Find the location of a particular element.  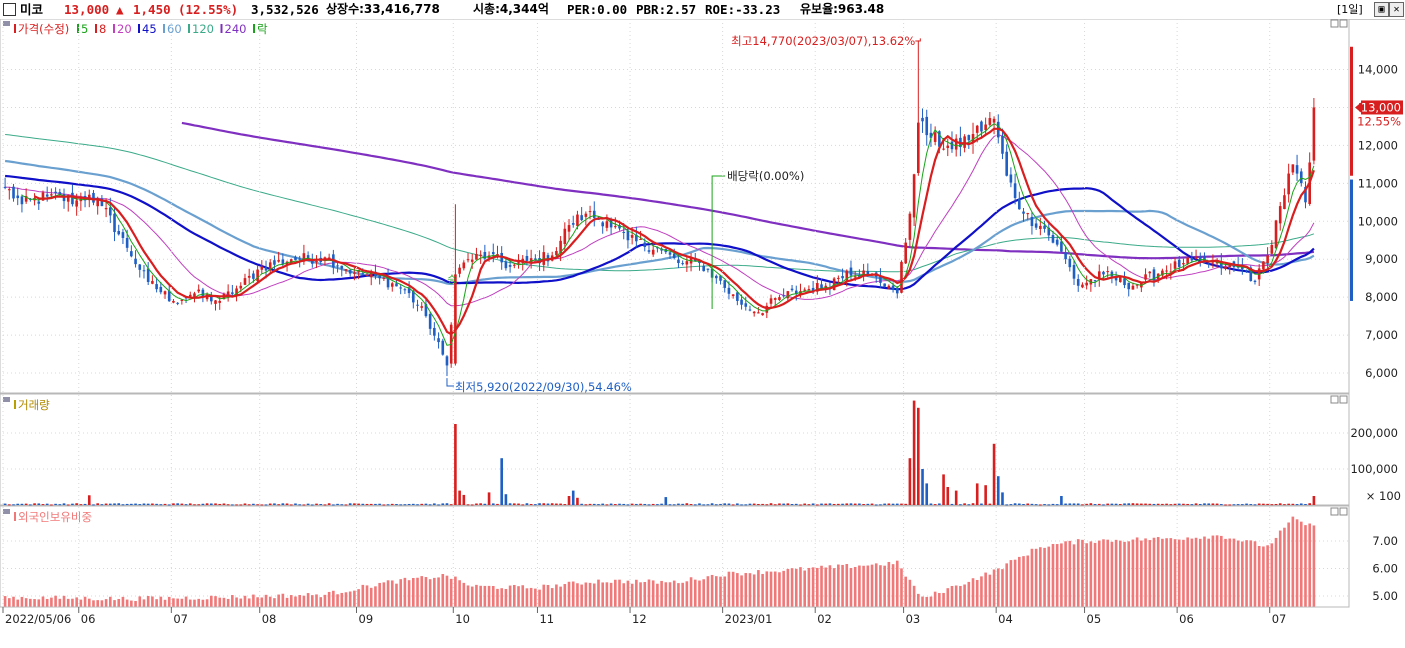

pane-maximize-icon is located at coordinates (1343, 511).